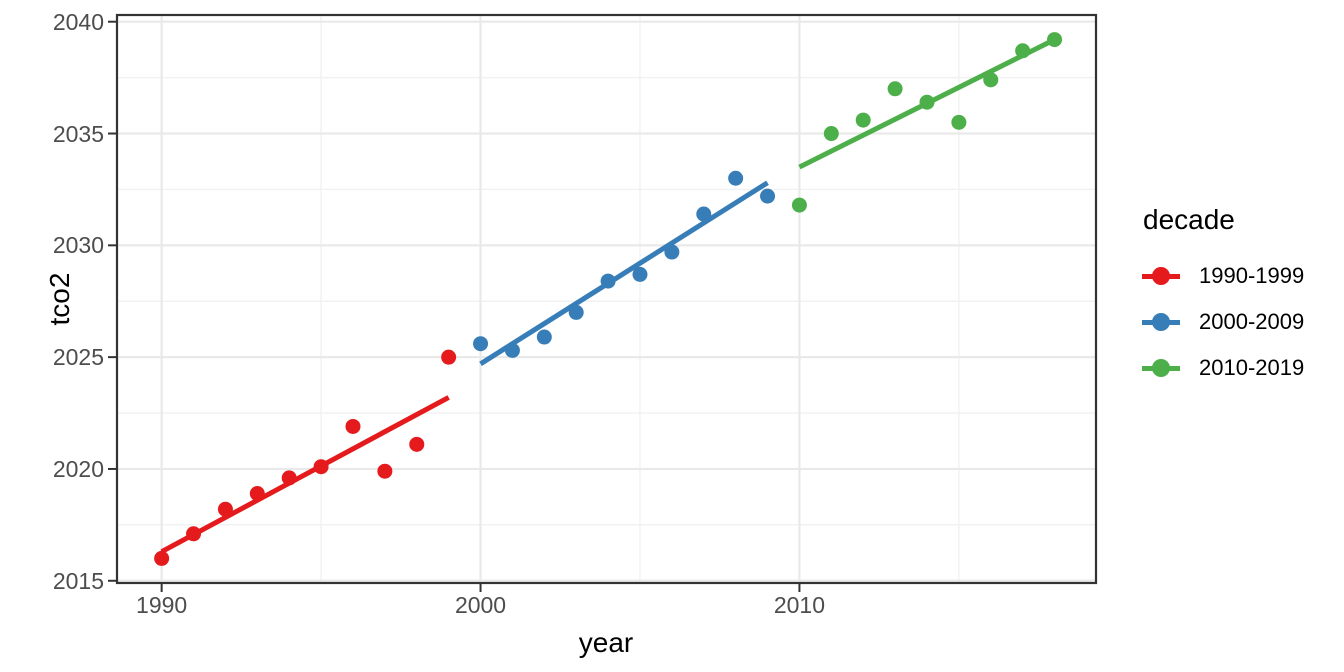 This screenshot has width=1344, height=672. I want to click on legend-entry-2000-2009: 2000-2009, so click(1241, 322).